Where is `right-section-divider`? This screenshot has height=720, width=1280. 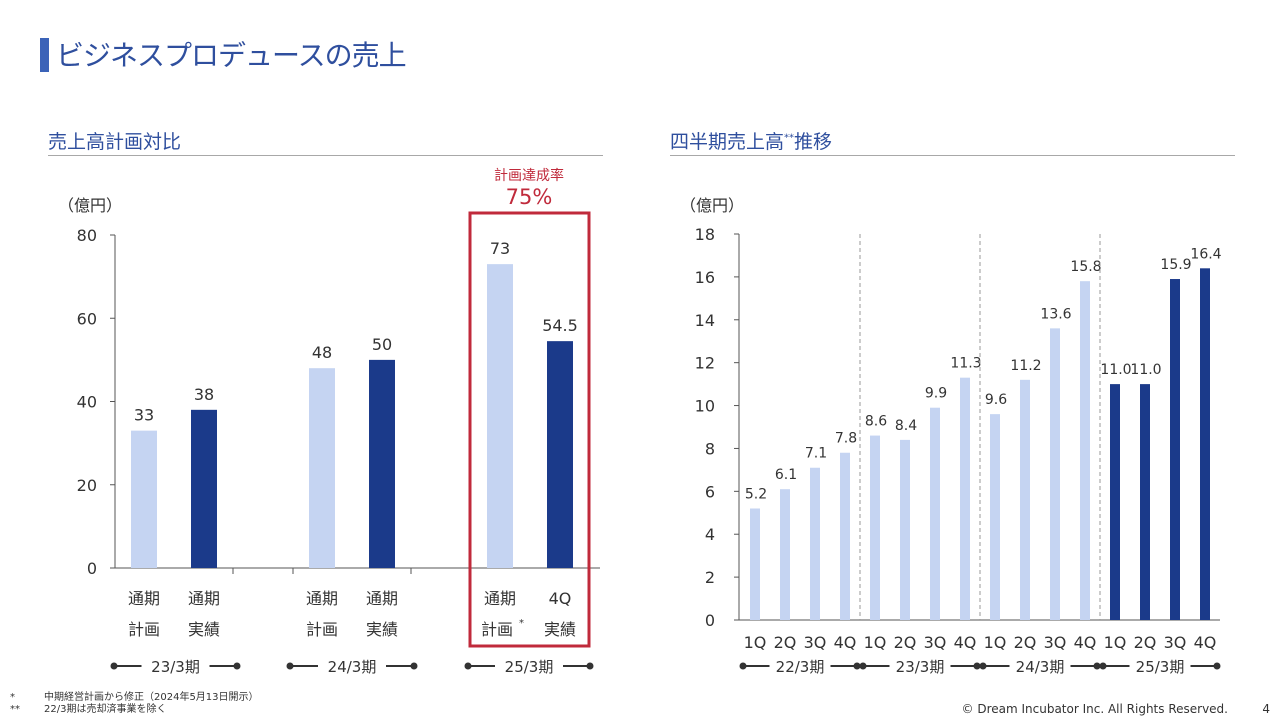
right-section-divider is located at coordinates (952, 155).